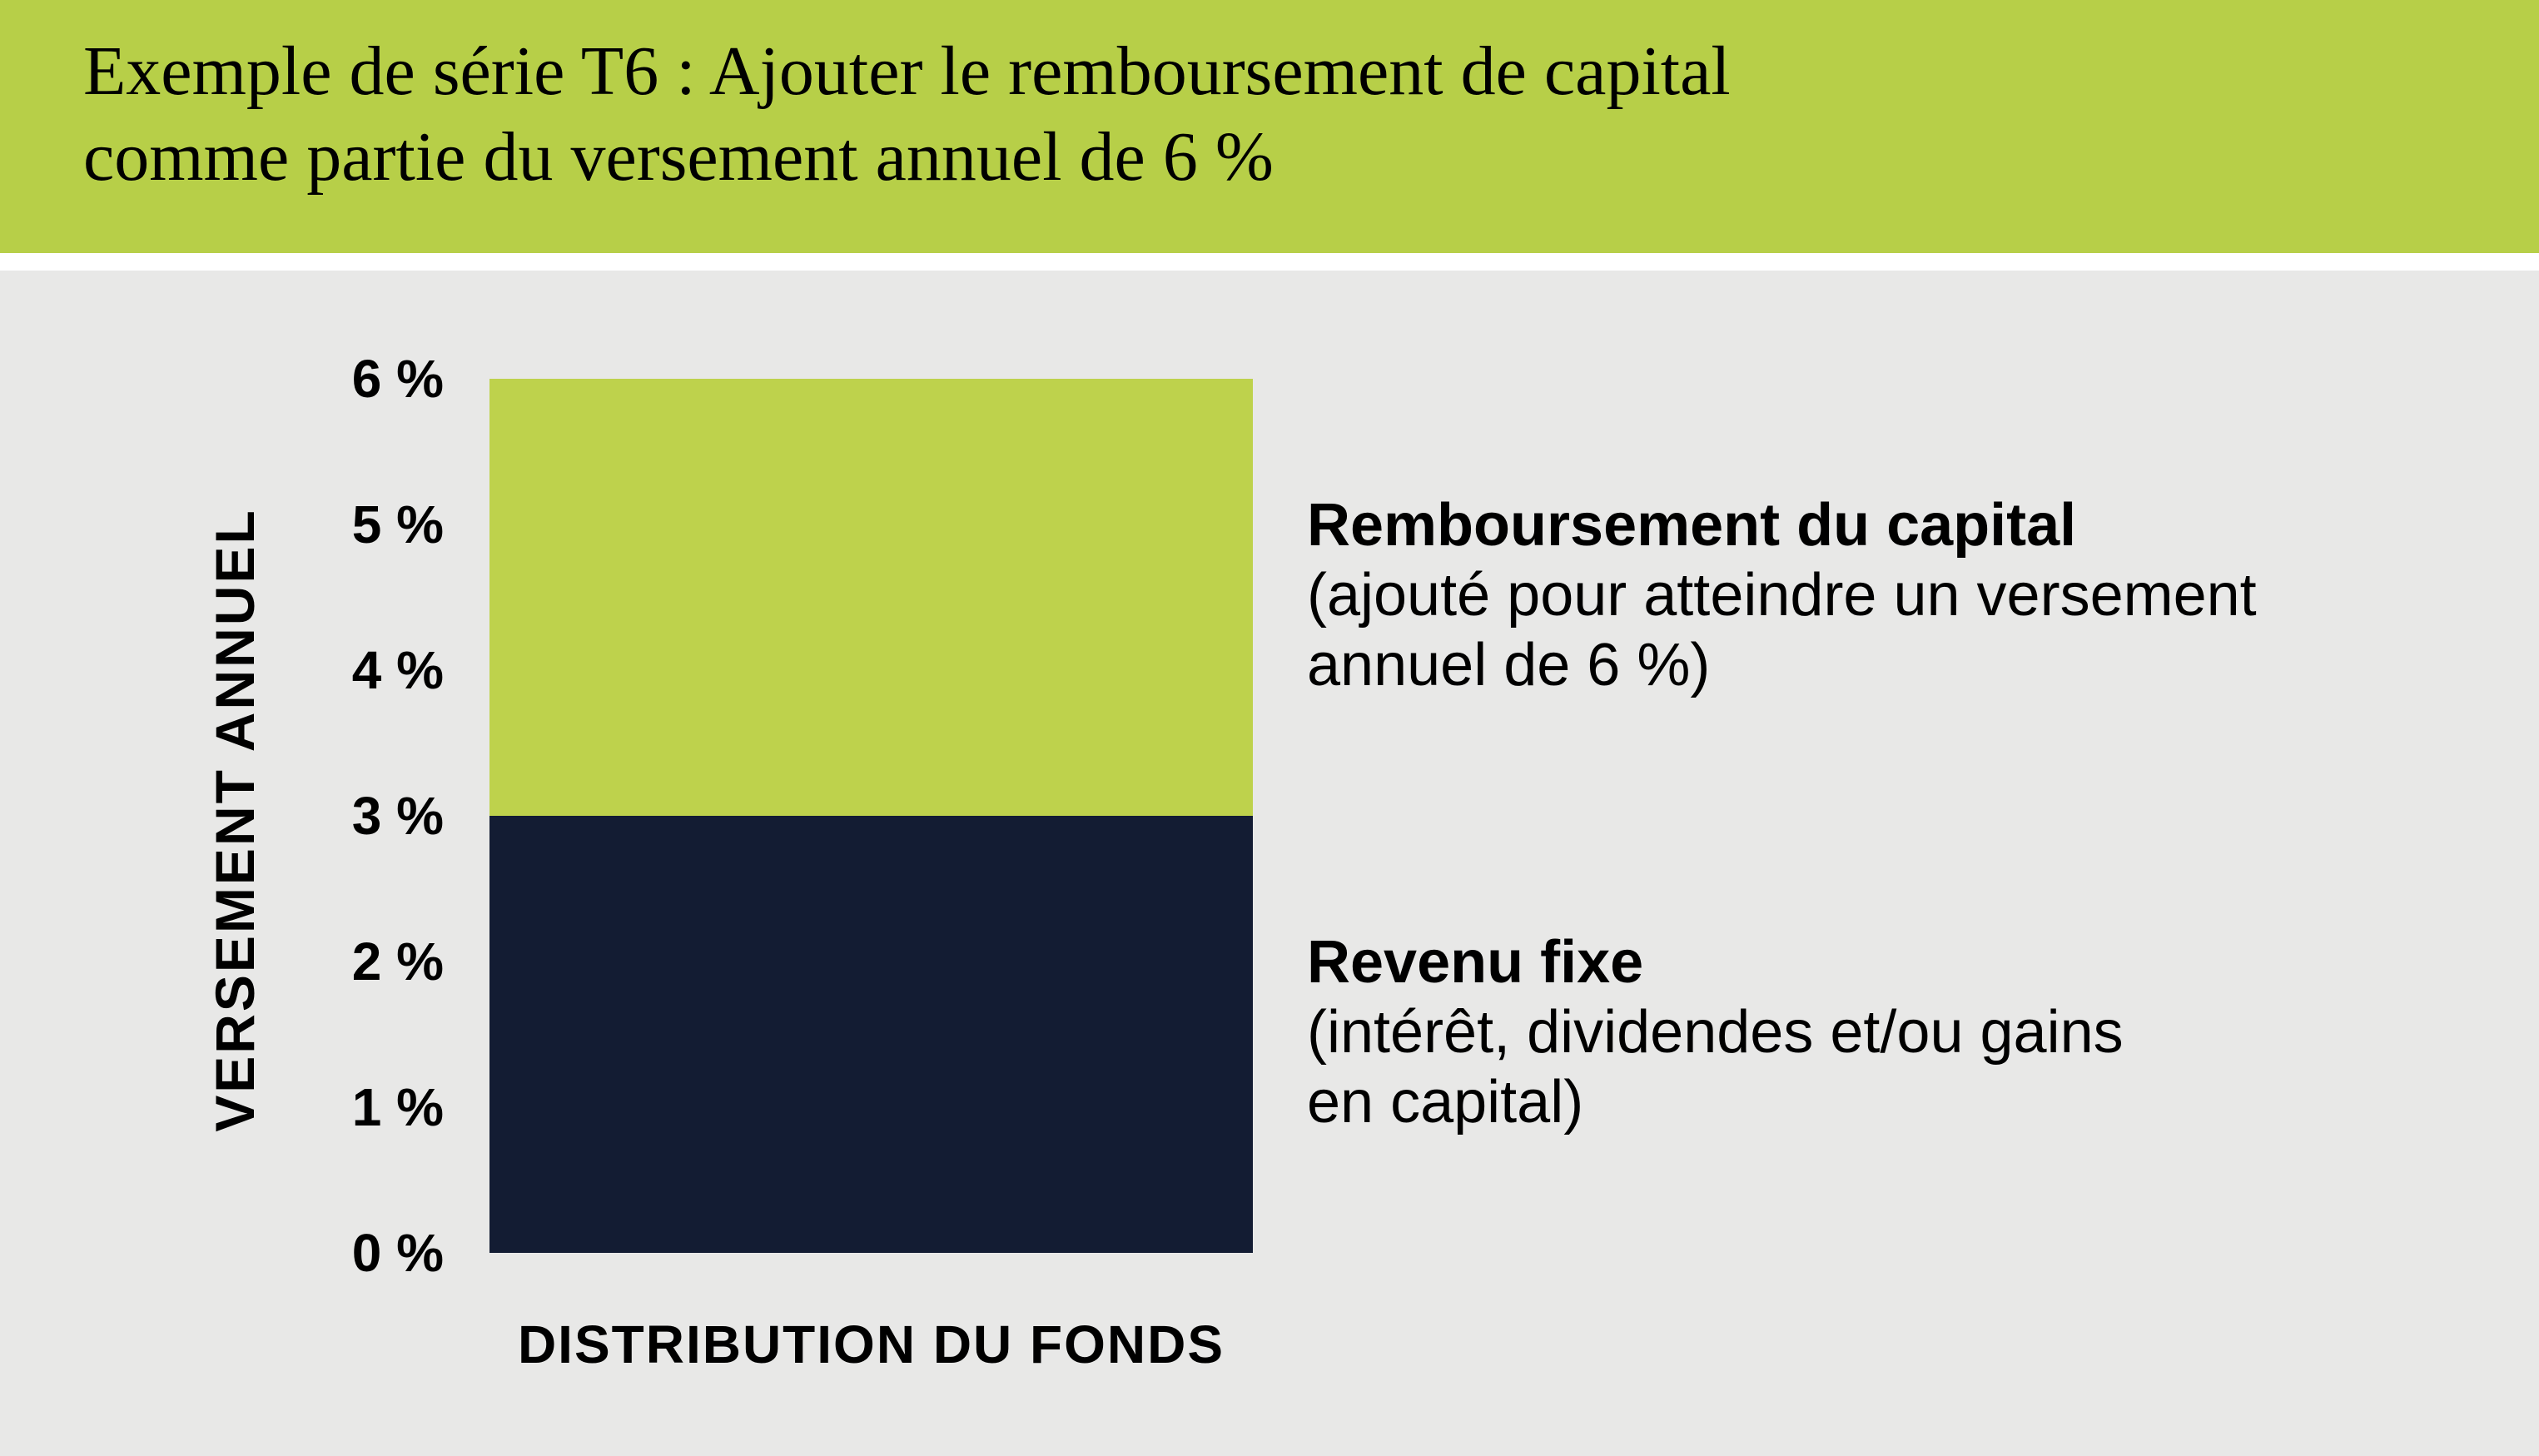 This screenshot has height=1456, width=2539. What do you see at coordinates (397, 379) in the screenshot?
I see `y-tick-label-6pct: 6 %` at bounding box center [397, 379].